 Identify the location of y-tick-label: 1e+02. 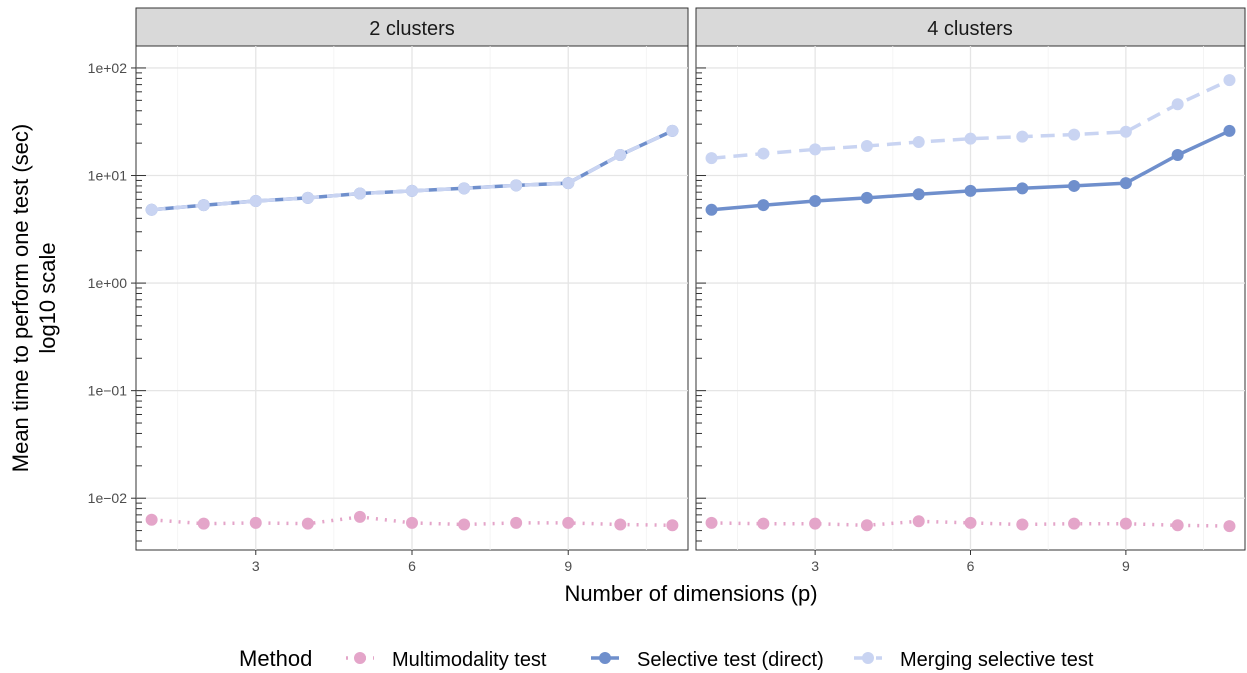
(108, 68).